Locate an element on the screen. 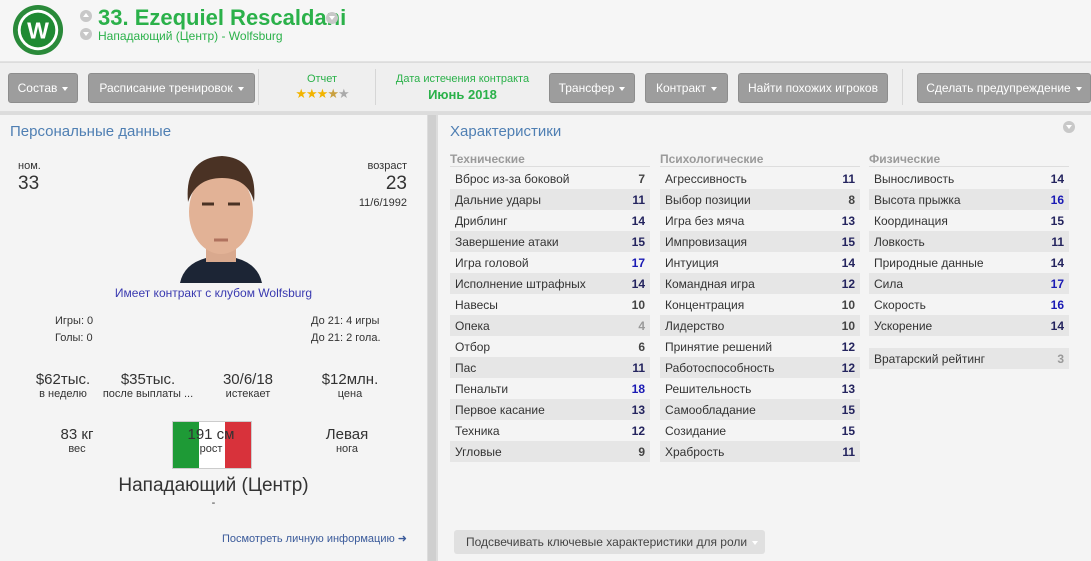  goalkeeper-rating-row: Вратарский рейтинг 3 is located at coordinates (969, 358).